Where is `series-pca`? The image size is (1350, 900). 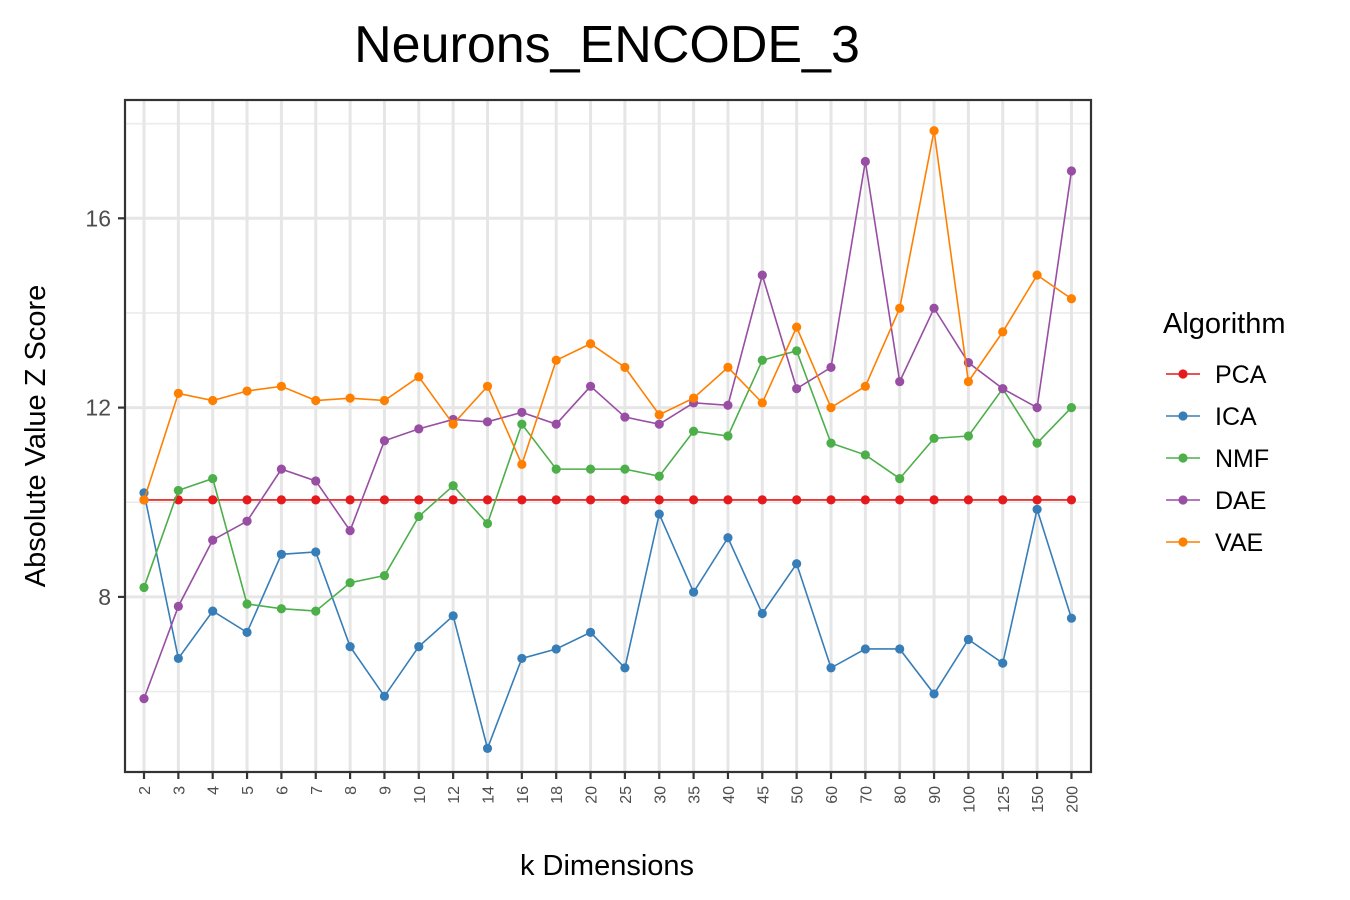
series-pca is located at coordinates (608, 500).